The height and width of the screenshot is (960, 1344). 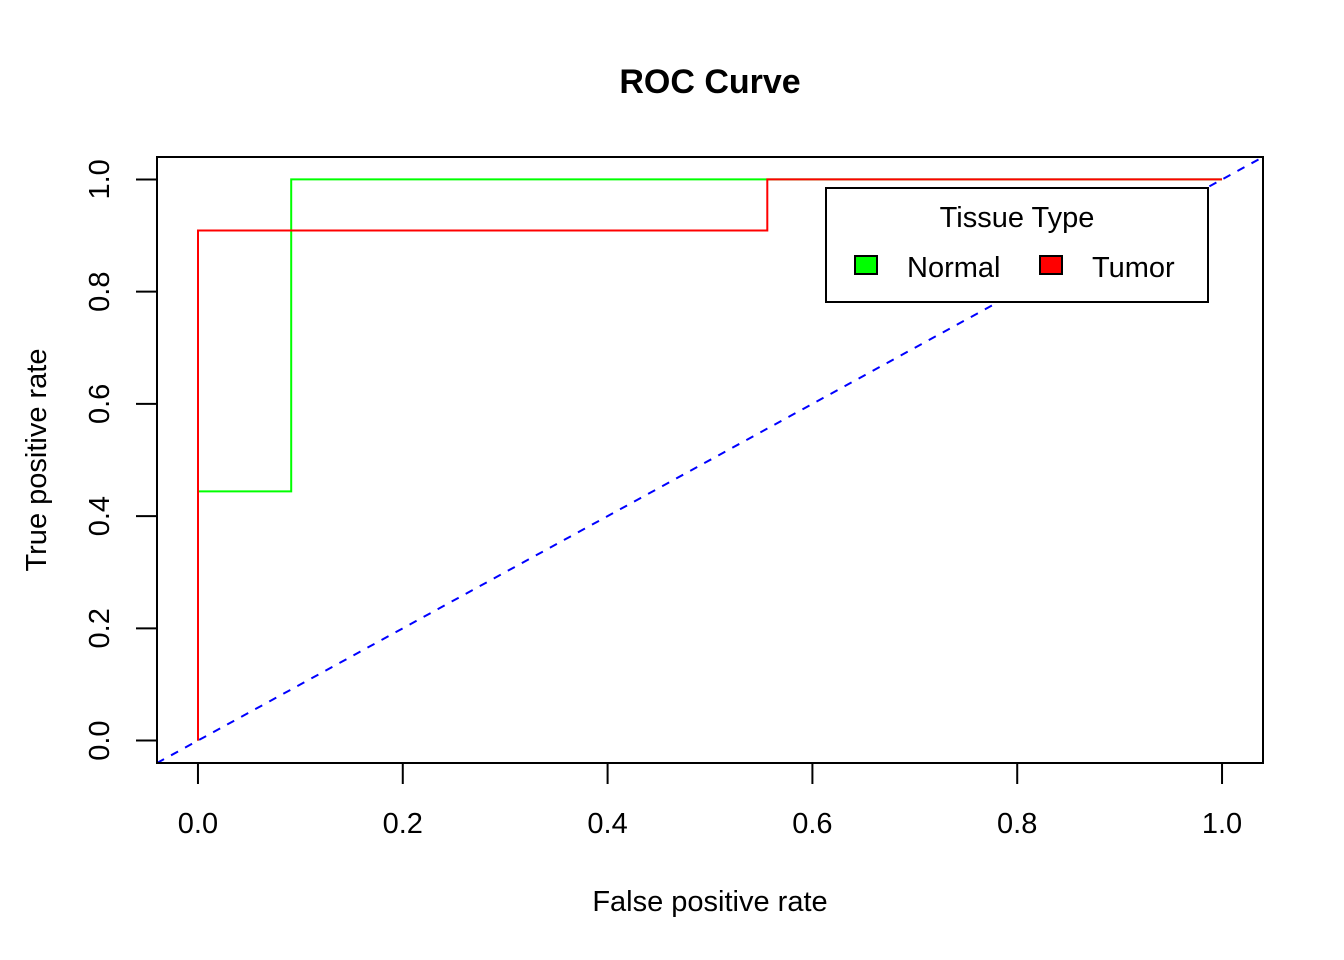 I want to click on x-tick-label: 0.8, so click(x=1017, y=824).